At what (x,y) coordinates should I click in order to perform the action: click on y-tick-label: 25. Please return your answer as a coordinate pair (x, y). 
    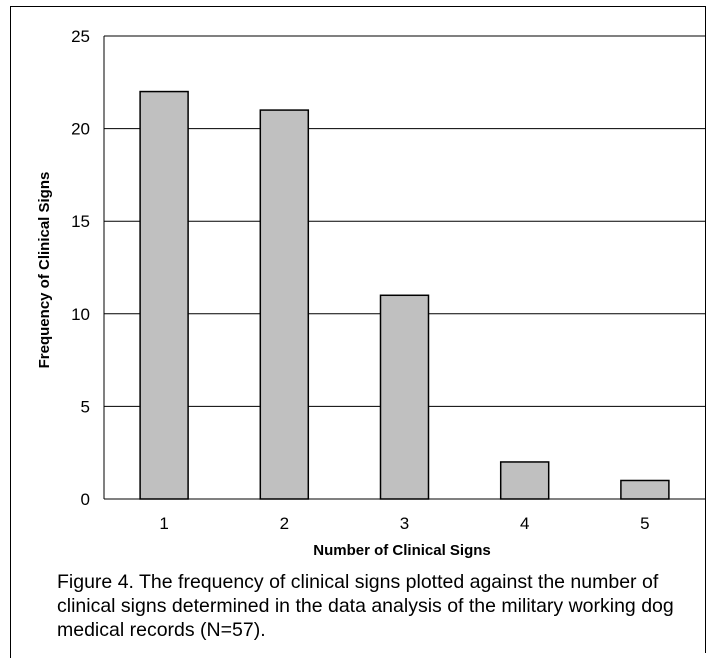
    Looking at the image, I should click on (80, 36).